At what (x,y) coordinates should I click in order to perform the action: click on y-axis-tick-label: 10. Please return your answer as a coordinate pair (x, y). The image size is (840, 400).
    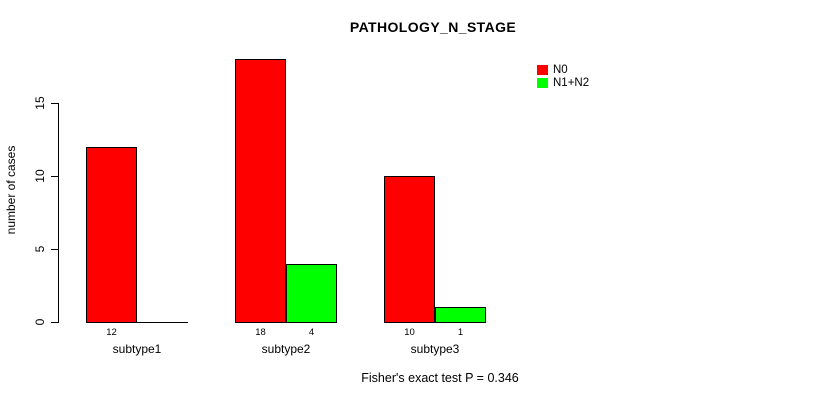
    Looking at the image, I should click on (40, 176).